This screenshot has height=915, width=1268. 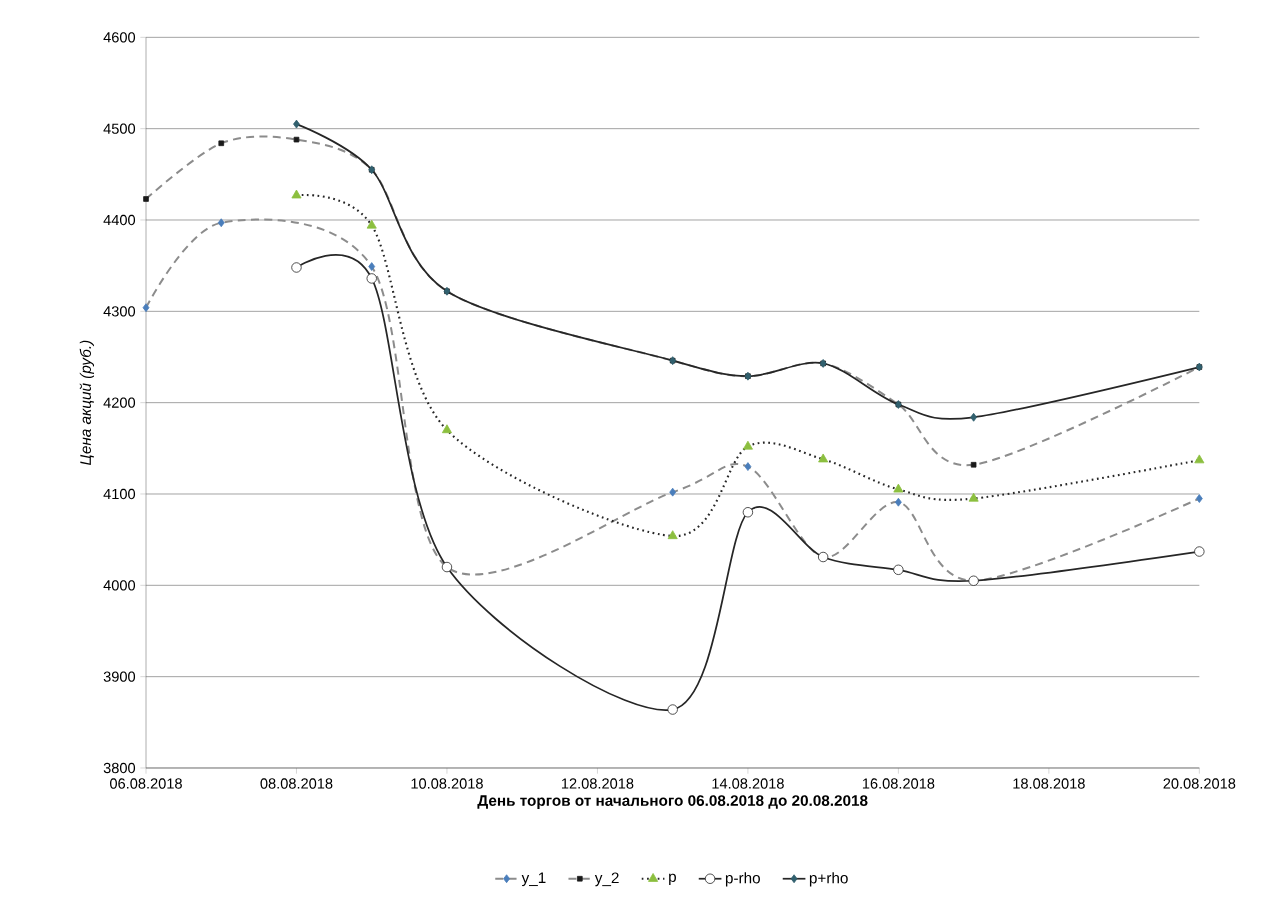 What do you see at coordinates (119, 677) in the screenshot?
I see `y-tick-label: 3900` at bounding box center [119, 677].